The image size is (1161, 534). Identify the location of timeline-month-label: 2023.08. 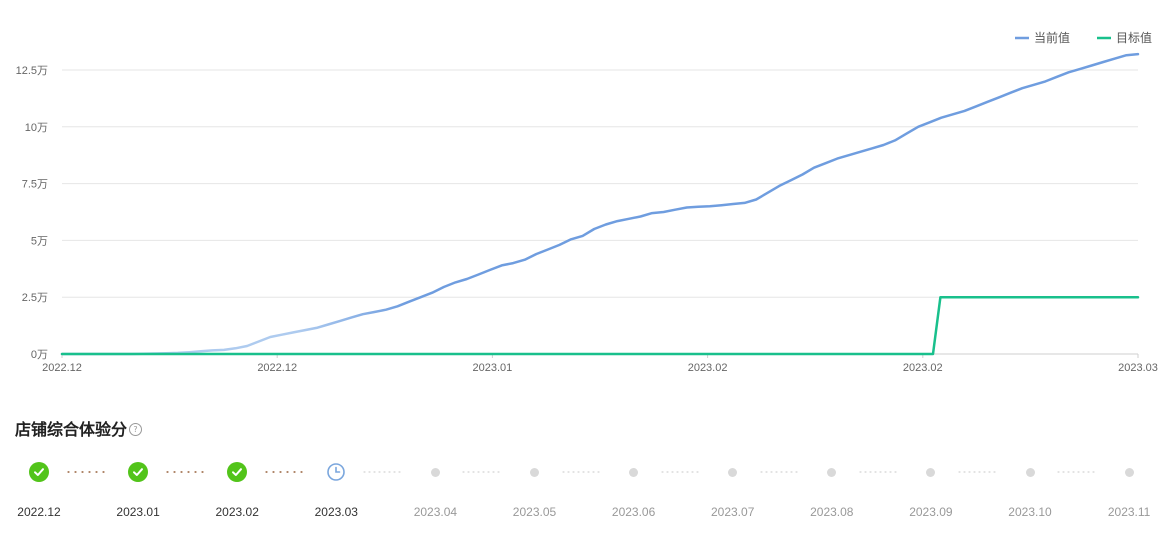
(832, 512).